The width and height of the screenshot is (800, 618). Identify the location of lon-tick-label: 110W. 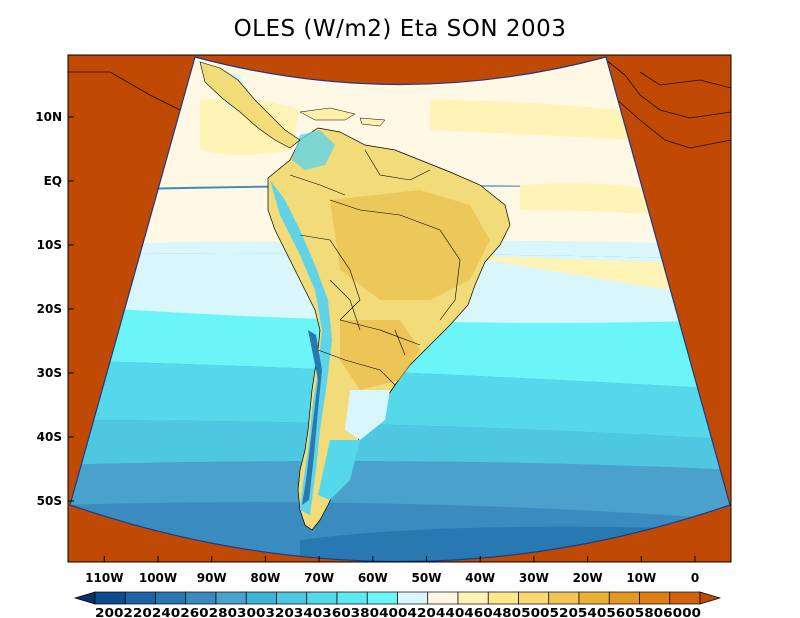
(104, 578).